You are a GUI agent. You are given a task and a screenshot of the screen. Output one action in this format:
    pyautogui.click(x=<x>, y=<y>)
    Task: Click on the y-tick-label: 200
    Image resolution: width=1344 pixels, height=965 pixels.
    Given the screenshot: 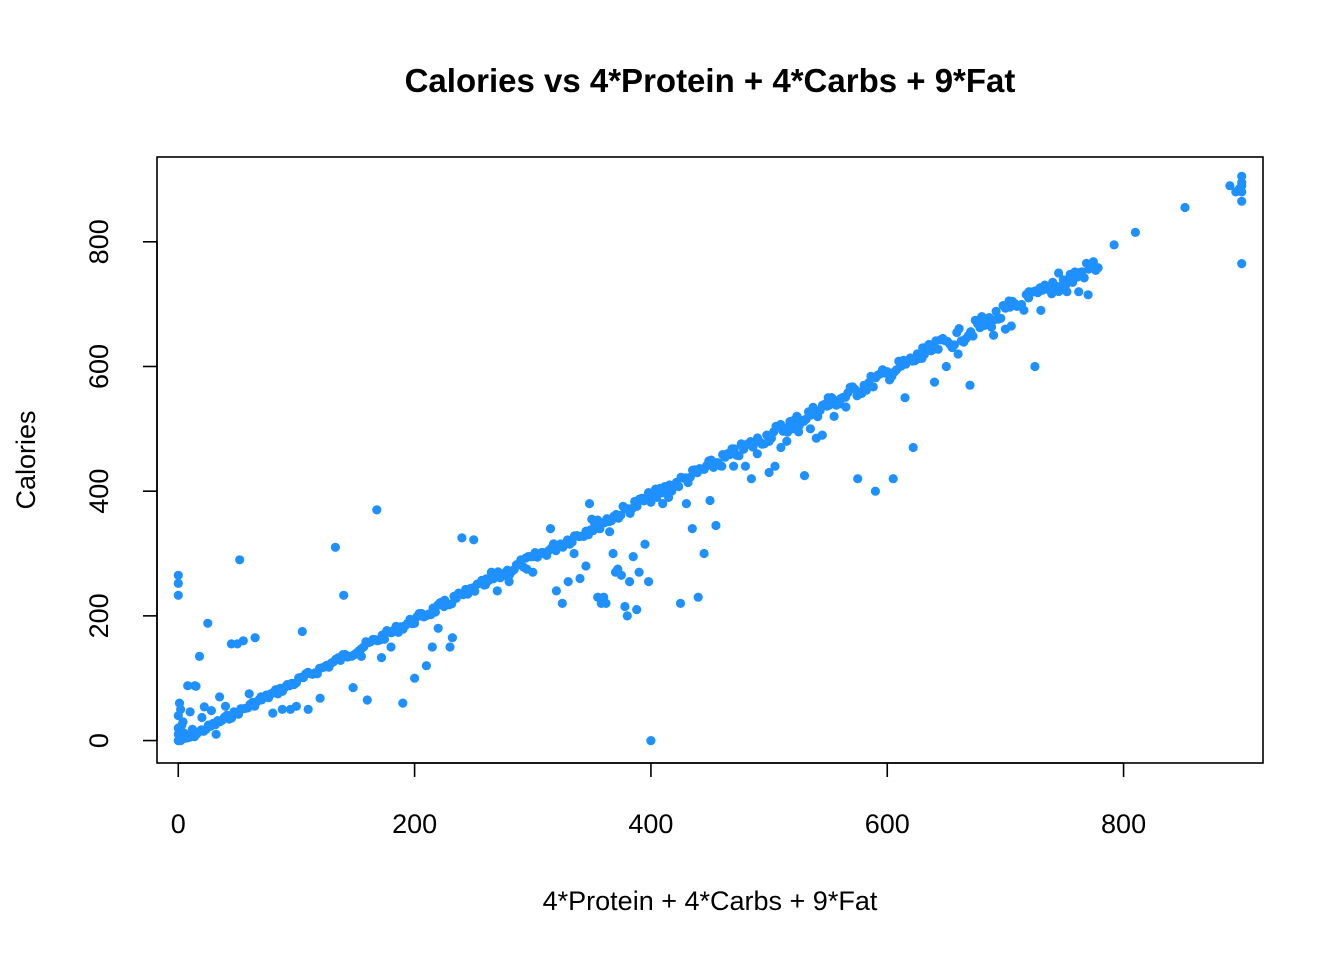 What is the action you would take?
    pyautogui.click(x=99, y=615)
    